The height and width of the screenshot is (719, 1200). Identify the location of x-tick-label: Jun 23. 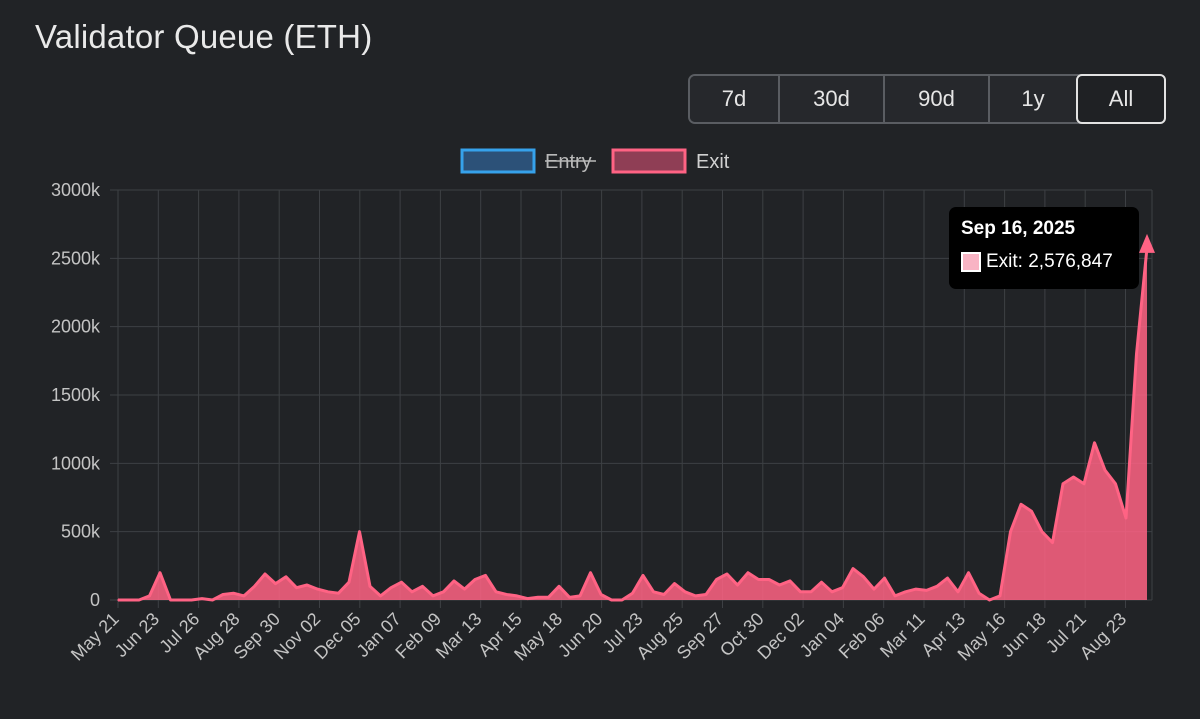
(137, 635).